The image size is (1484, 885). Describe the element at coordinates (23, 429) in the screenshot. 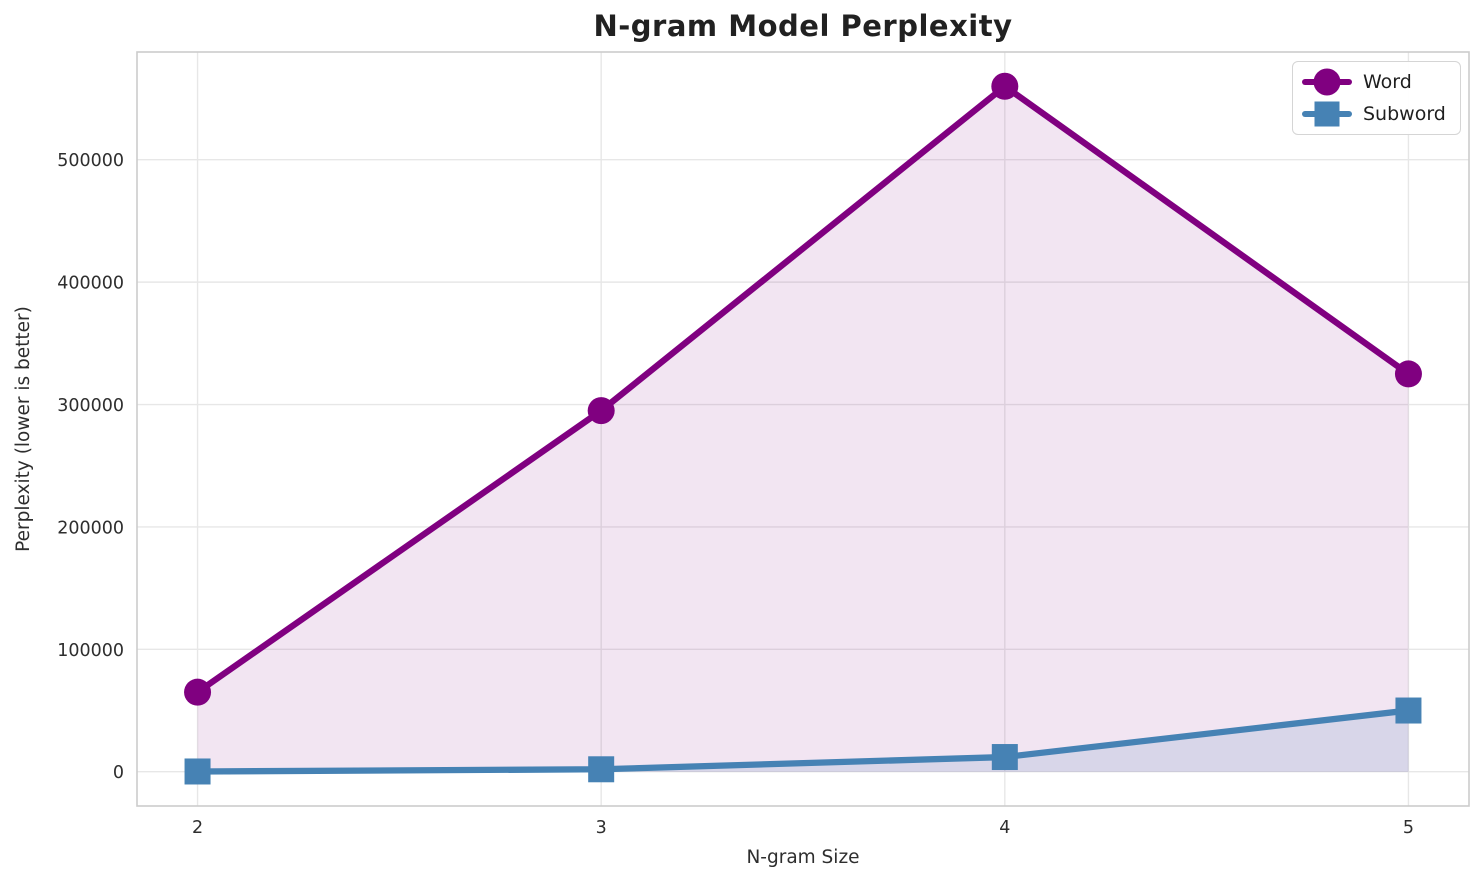

I see `y-axis-label: Perplexity (lower is better)` at that location.